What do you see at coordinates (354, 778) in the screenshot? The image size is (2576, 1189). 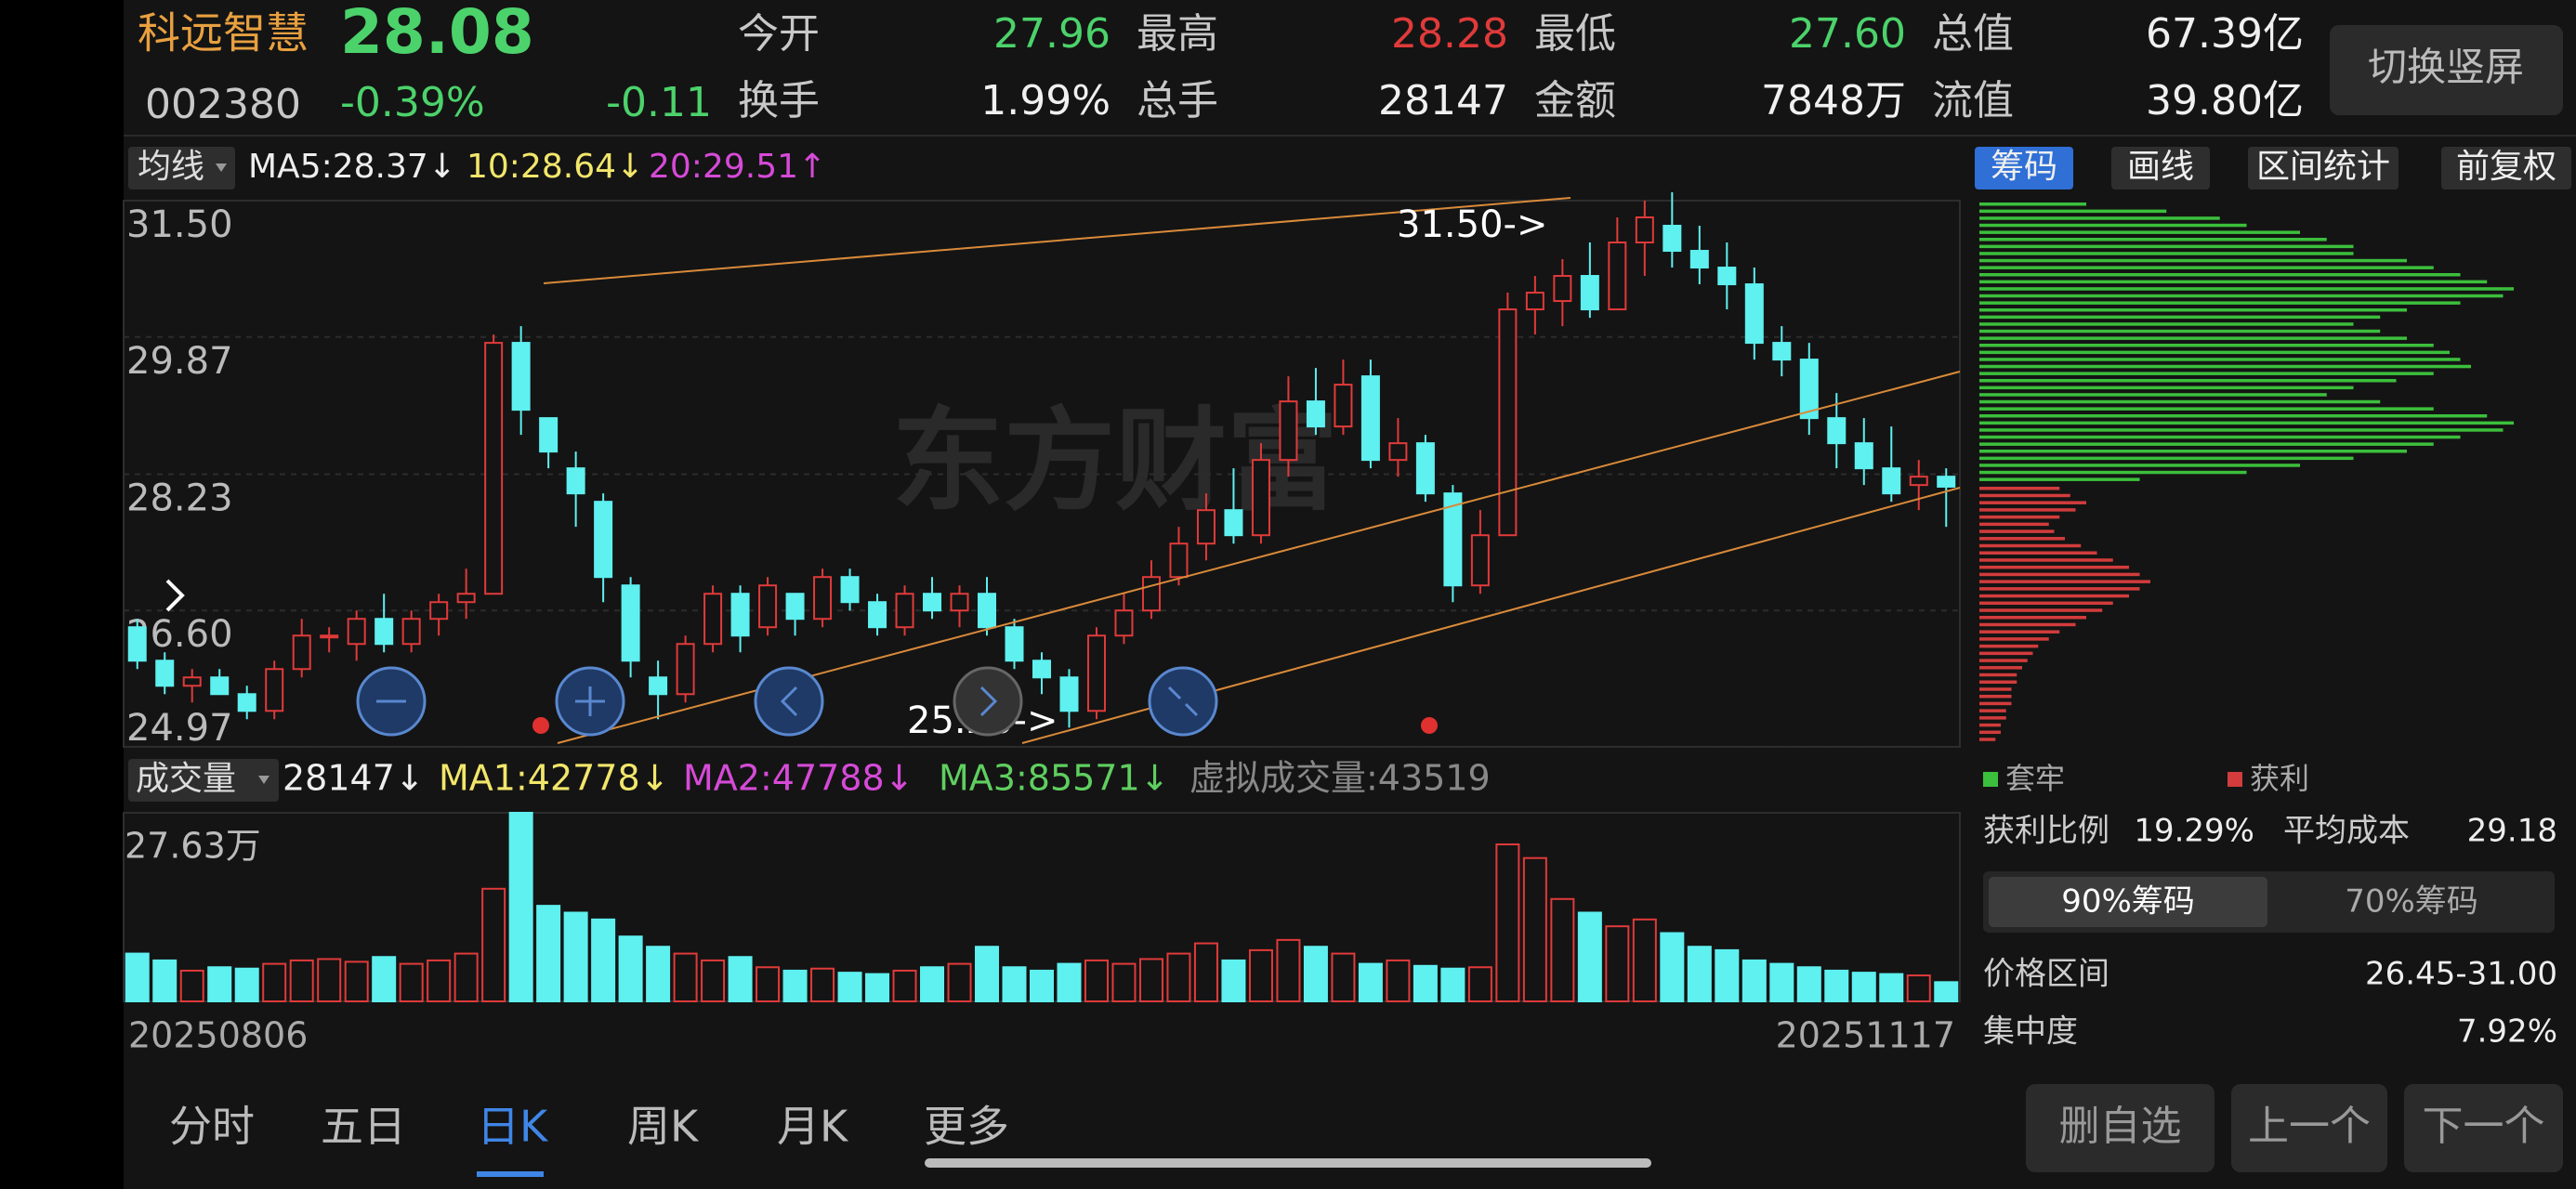 I see `vol: 28147↓` at bounding box center [354, 778].